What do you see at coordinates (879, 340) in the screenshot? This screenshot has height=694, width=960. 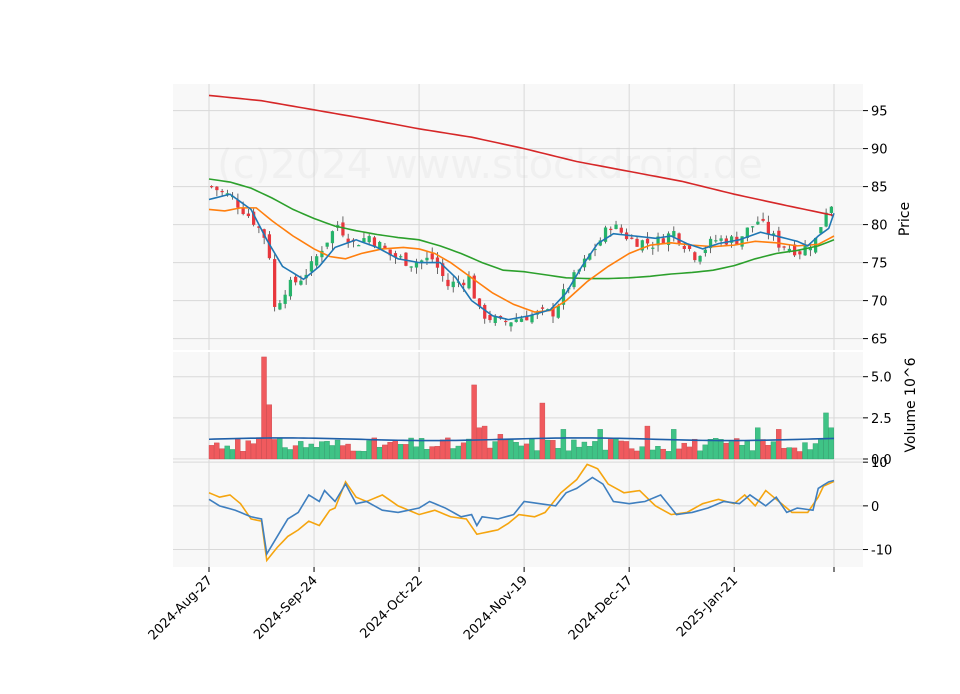 I see `price-tick-label: 65` at bounding box center [879, 340].